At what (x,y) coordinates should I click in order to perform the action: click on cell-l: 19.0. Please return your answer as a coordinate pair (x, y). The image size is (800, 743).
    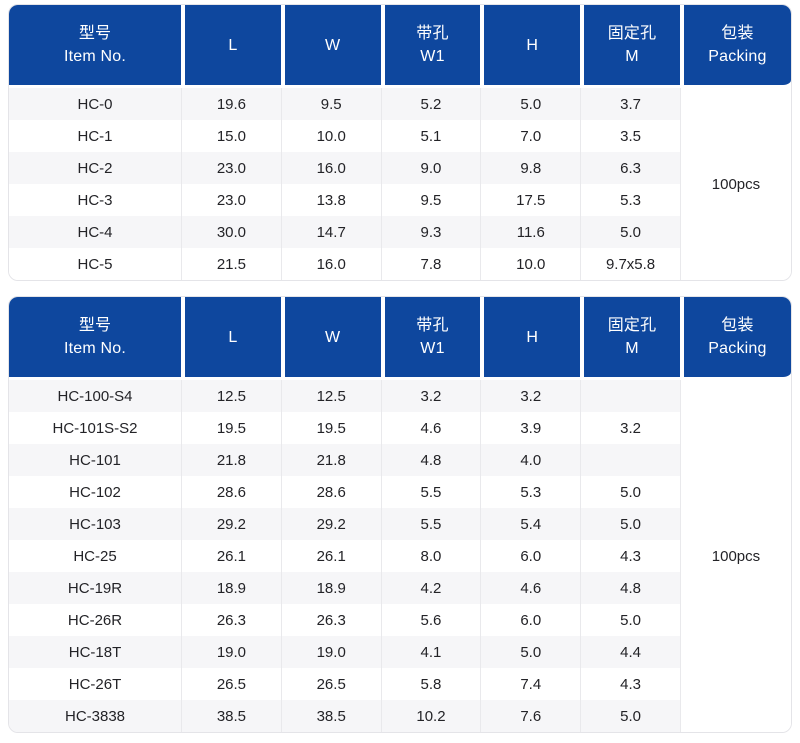
    Looking at the image, I should click on (231, 652).